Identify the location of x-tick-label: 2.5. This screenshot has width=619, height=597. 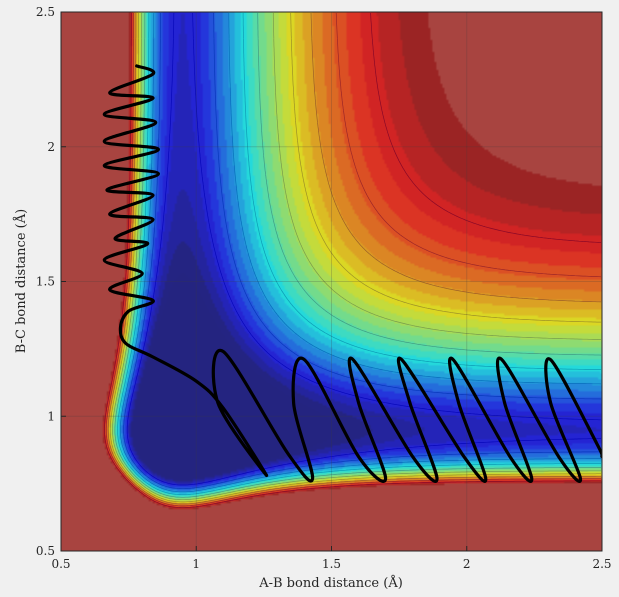
(601, 564).